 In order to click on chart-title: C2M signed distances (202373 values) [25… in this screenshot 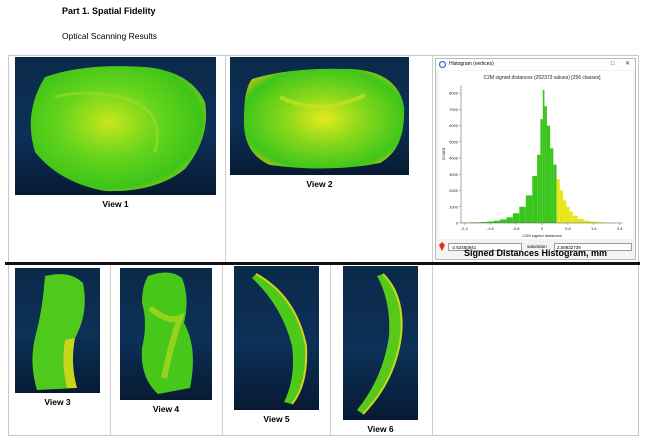, I will do `click(542, 78)`.